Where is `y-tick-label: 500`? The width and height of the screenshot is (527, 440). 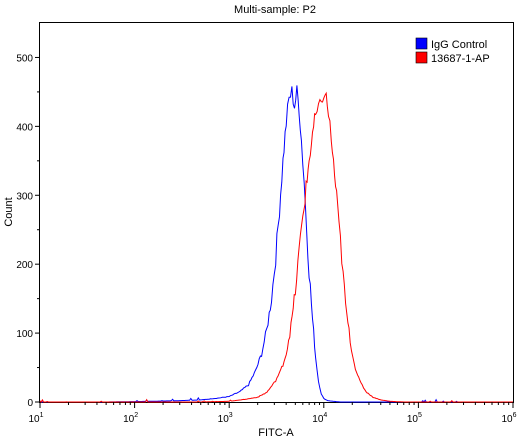
y-tick-label: 500 is located at coordinates (24, 58).